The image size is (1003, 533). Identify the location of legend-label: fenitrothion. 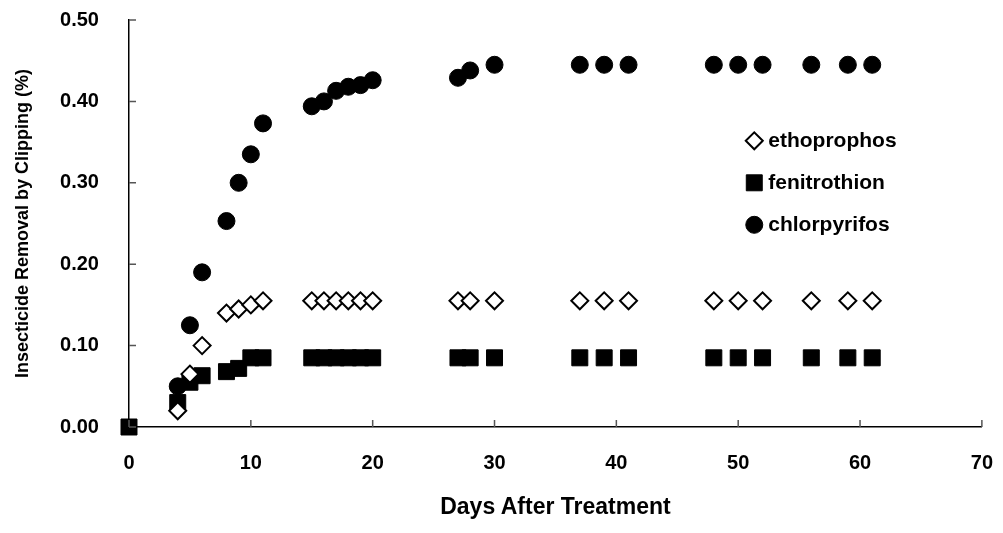
(826, 181).